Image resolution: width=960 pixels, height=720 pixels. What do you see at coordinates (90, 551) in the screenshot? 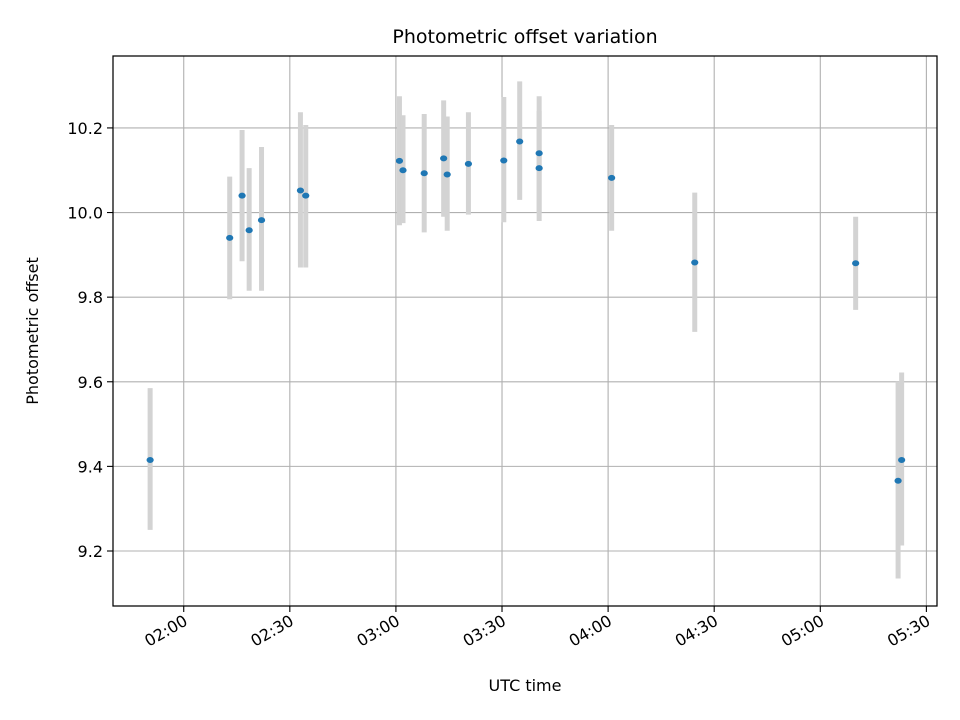
I see `y-tick-label: 9.2` at bounding box center [90, 551].